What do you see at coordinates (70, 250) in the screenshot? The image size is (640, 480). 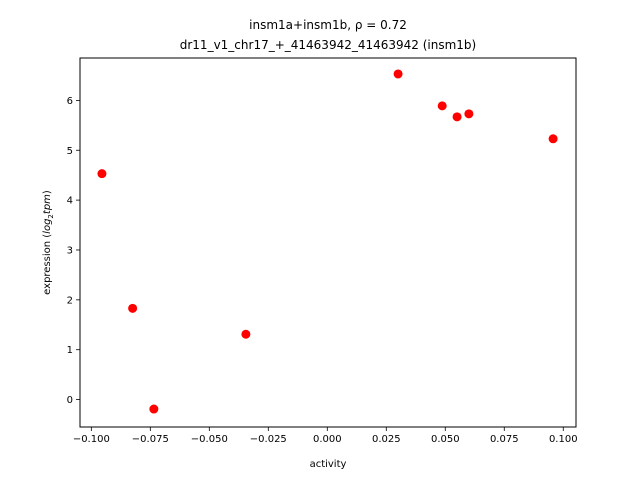 I see `y-tick-label: 3` at bounding box center [70, 250].